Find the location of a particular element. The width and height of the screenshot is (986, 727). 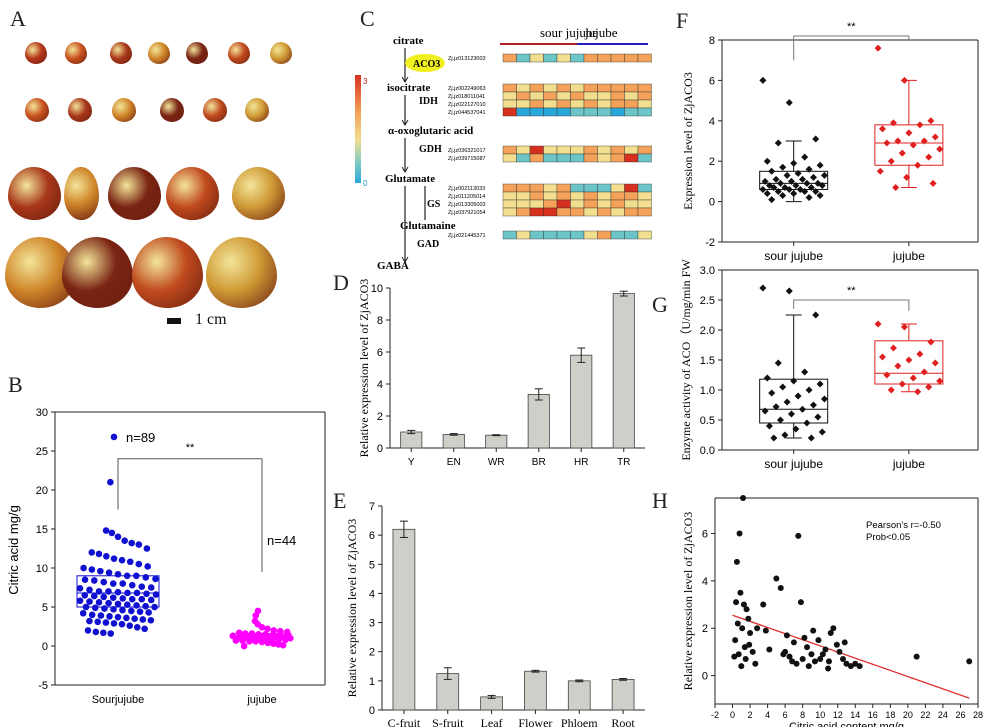

colorbar-max: 3 is located at coordinates (365, 81).